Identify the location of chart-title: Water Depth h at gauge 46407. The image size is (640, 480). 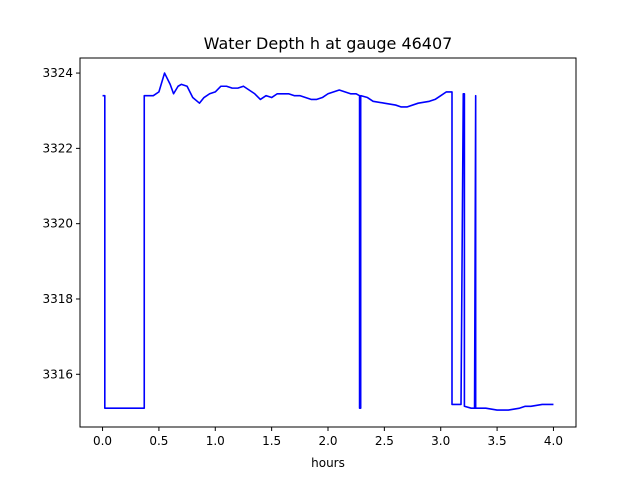
(328, 43).